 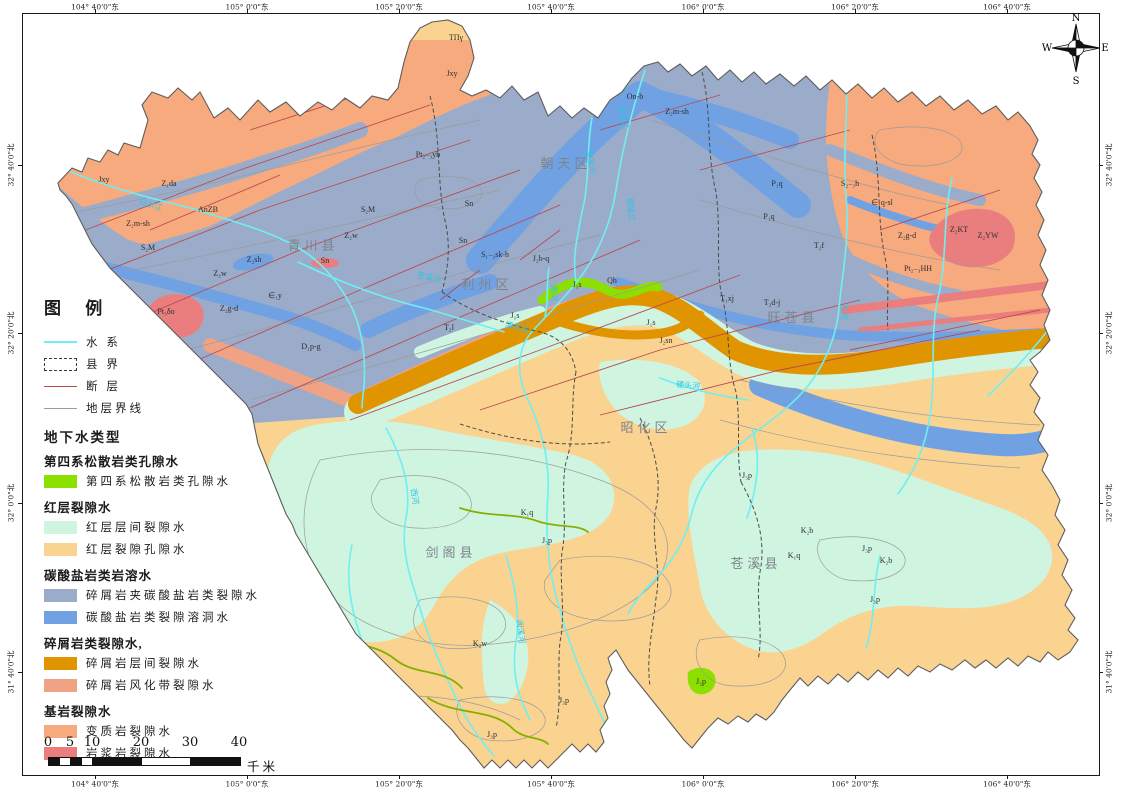 I want to click on legend-item-label: 碎屑岩夹碳酸盐岩类裂隙水, so click(x=173, y=596).